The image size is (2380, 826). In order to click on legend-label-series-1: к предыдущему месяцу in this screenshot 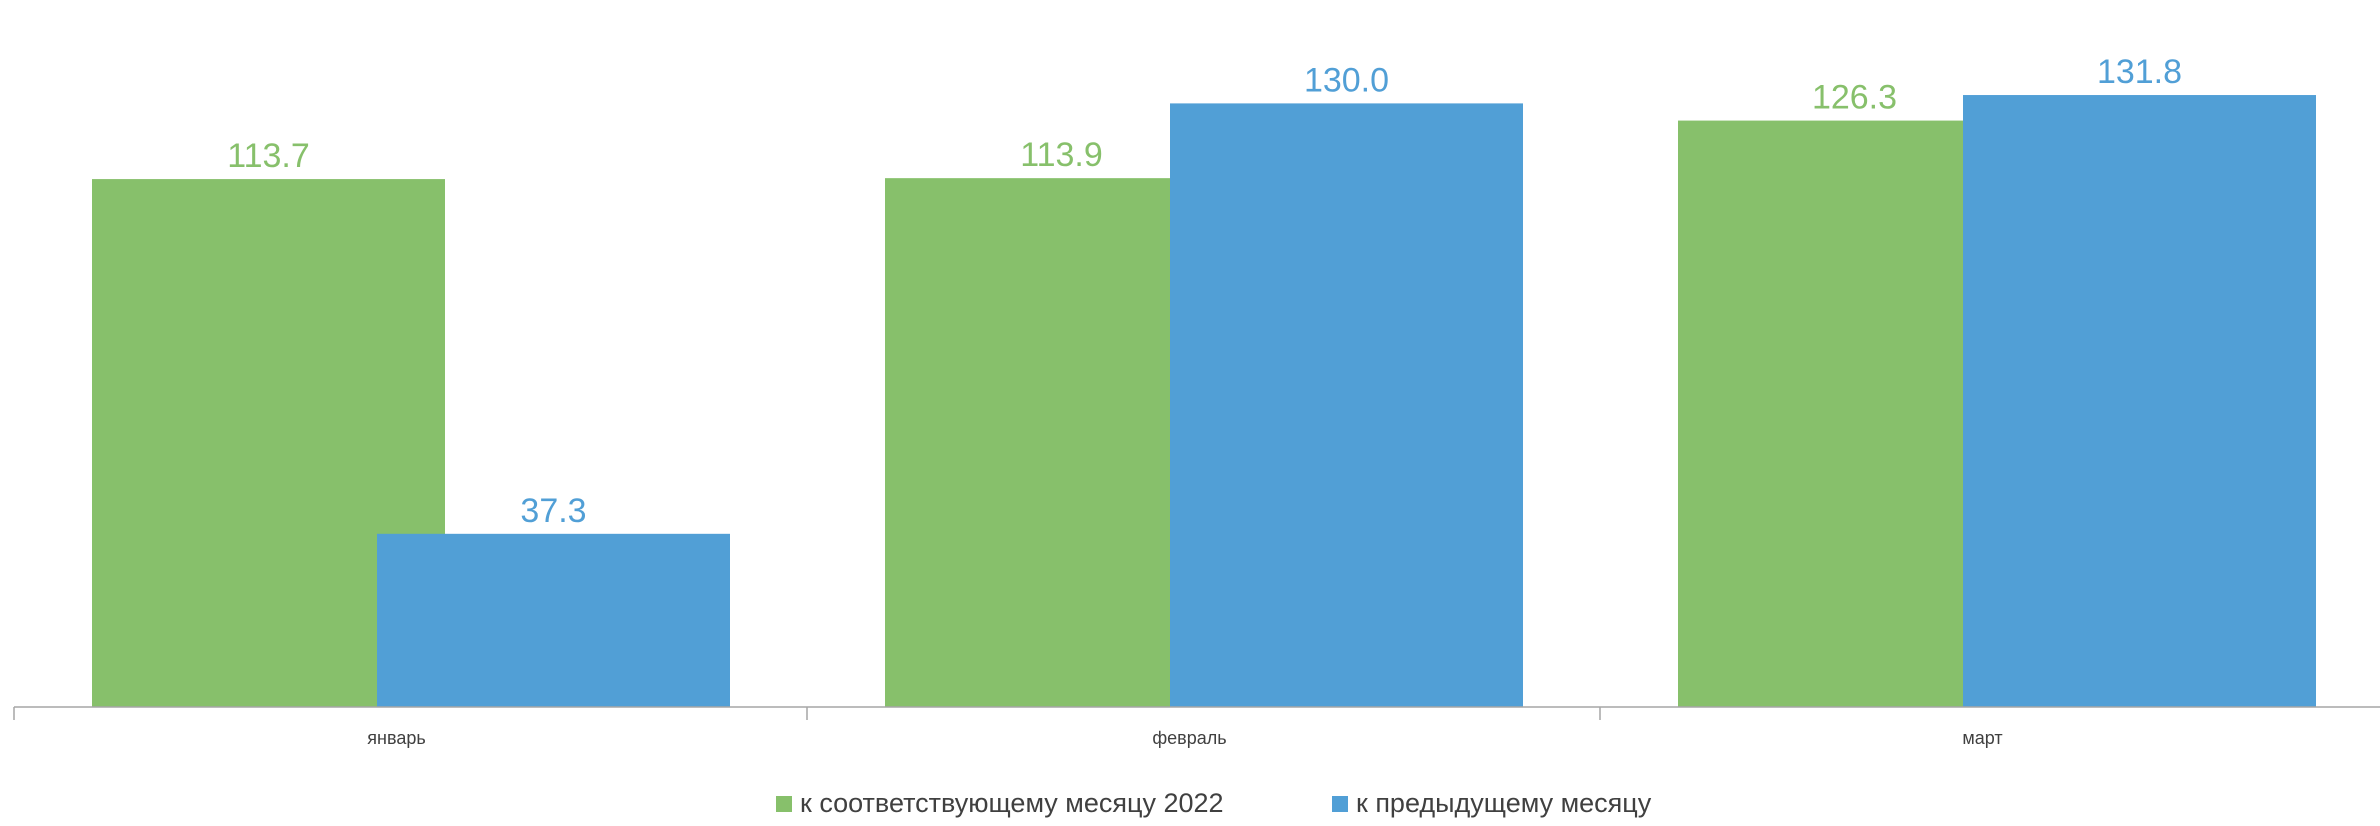, I will do `click(1504, 803)`.